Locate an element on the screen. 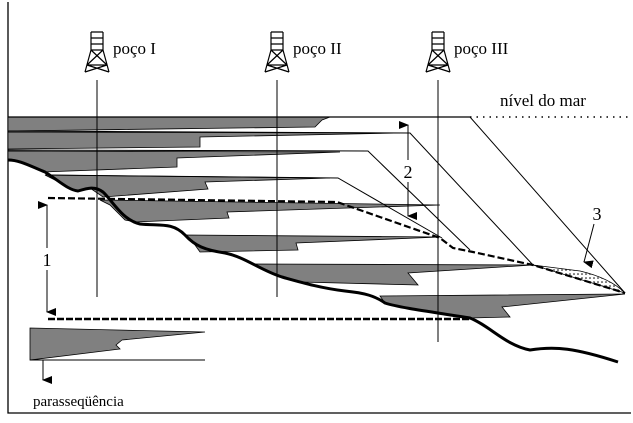 The width and height of the screenshot is (633, 423). parasequence-label: parasseqüência is located at coordinates (78, 402).